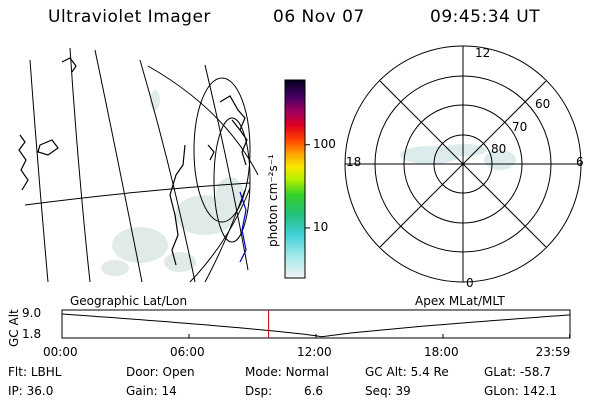  Describe the element at coordinates (458, 157) in the screenshot. I see `polar-emission` at that location.